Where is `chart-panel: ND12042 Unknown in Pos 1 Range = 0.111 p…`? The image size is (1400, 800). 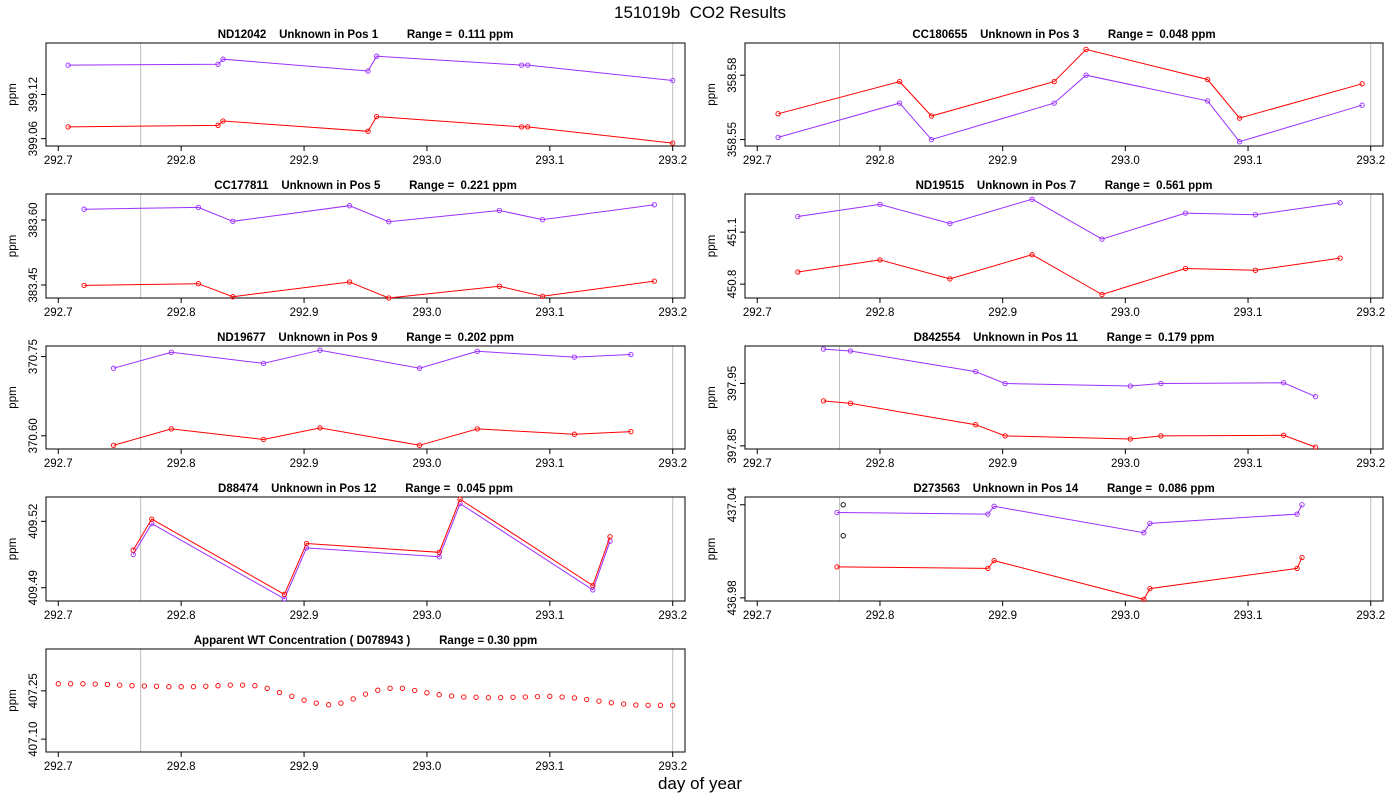 chart-panel: ND12042 Unknown in Pos 1 Range = 0.111 p… is located at coordinates (347, 98).